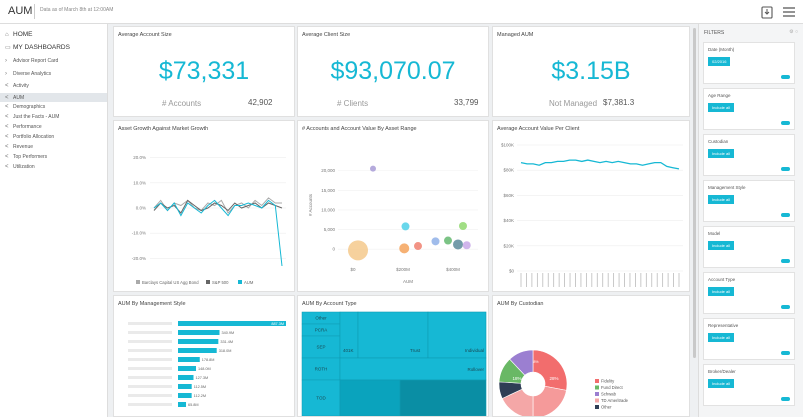 Image resolution: width=803 pixels, height=417 pixels. What do you see at coordinates (25, 107) in the screenshot?
I see `sidebar-item-demographics: < Demographics` at bounding box center [25, 107].